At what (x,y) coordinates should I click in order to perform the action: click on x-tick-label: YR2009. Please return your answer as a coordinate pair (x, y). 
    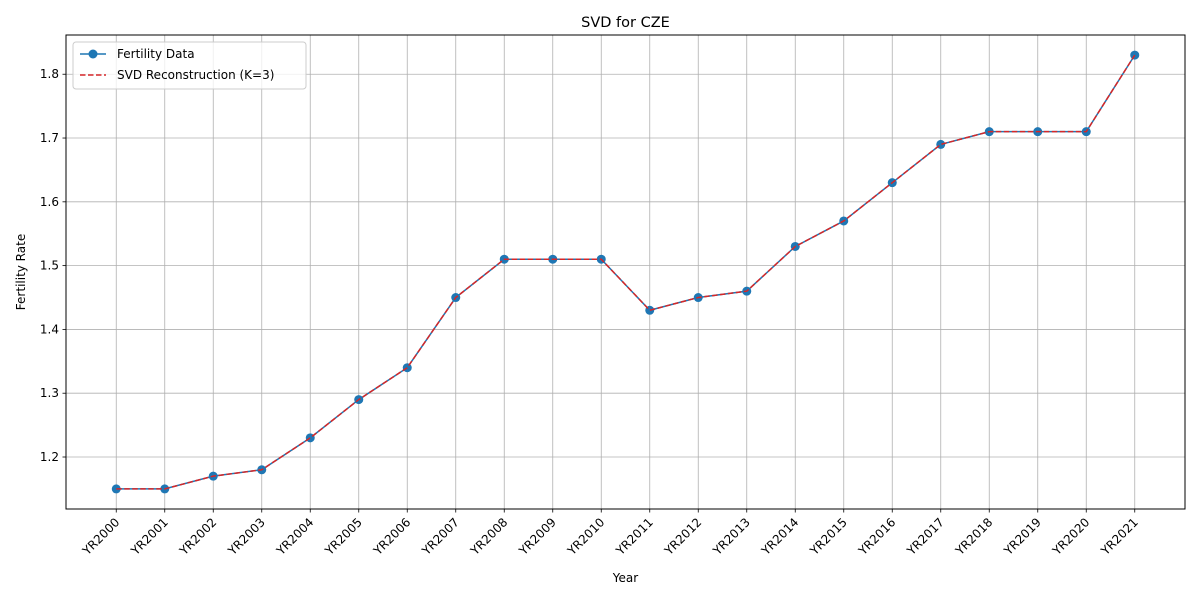
    Looking at the image, I should click on (537, 536).